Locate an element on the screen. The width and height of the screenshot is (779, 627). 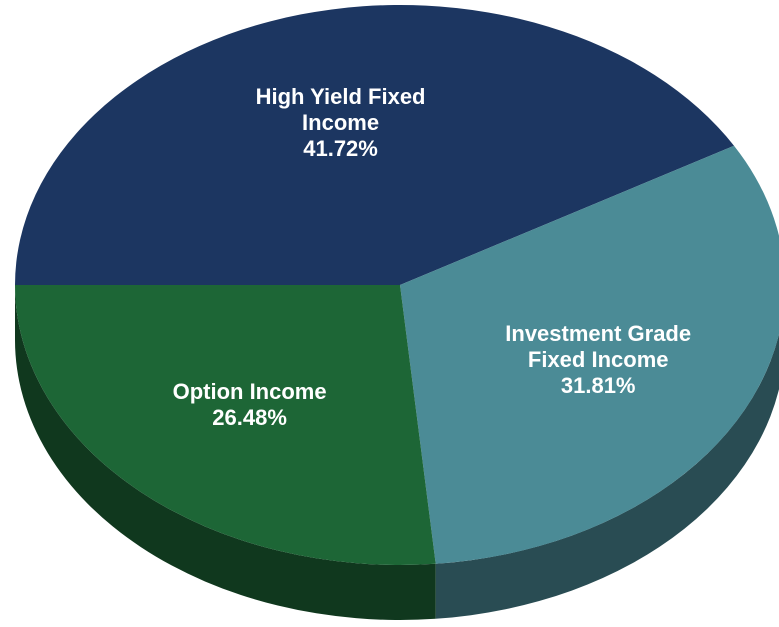
slice-percent: 31.81% is located at coordinates (598, 385).